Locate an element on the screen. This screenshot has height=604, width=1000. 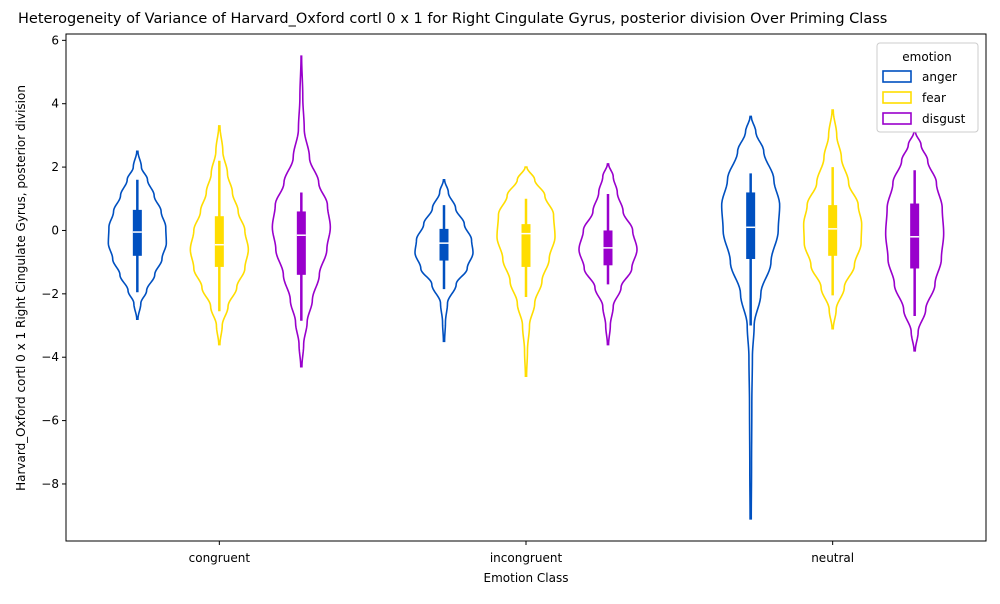
legend-entries: anger fear disgust is located at coordinates (924, 98).